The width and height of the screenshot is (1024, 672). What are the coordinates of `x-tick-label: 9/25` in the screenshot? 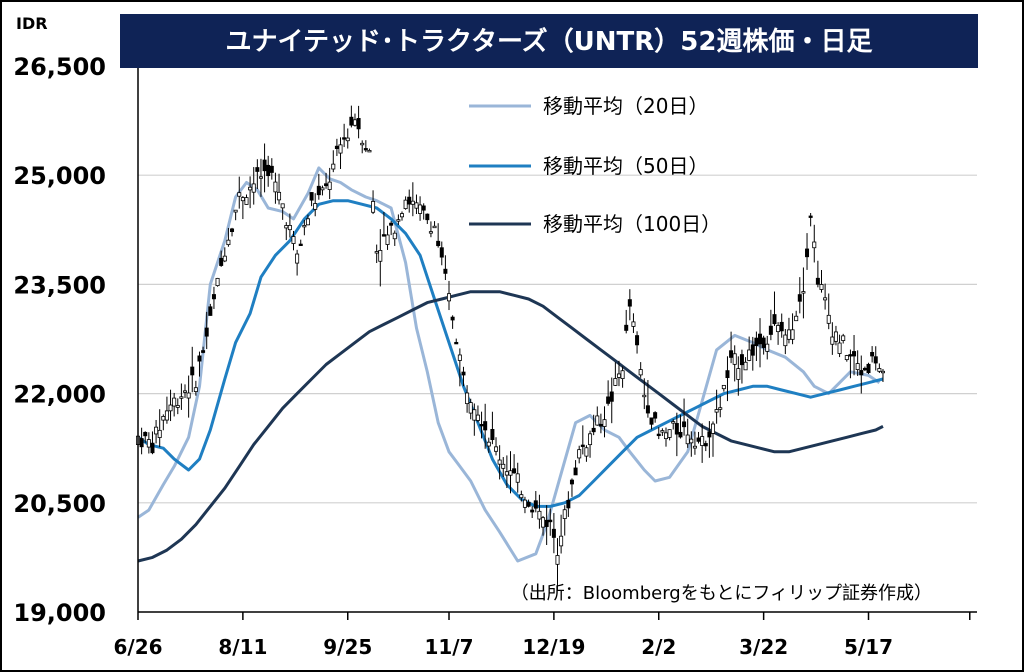 It's located at (347, 647).